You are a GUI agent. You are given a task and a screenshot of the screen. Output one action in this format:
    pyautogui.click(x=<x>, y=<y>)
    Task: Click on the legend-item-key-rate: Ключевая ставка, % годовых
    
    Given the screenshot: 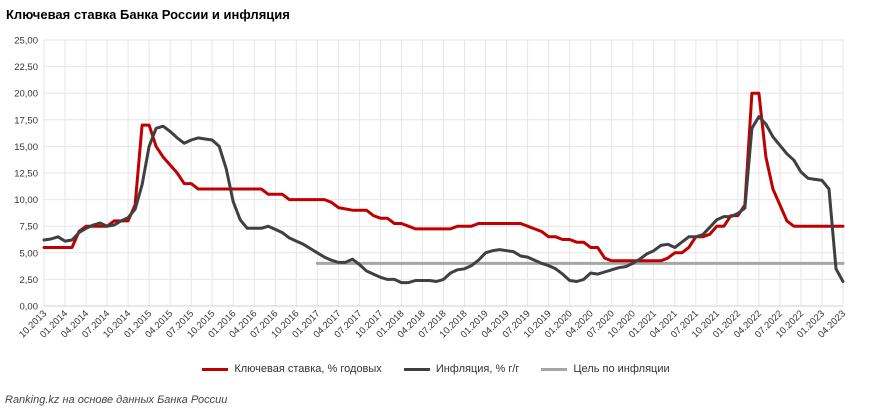 What is the action you would take?
    pyautogui.click(x=292, y=369)
    